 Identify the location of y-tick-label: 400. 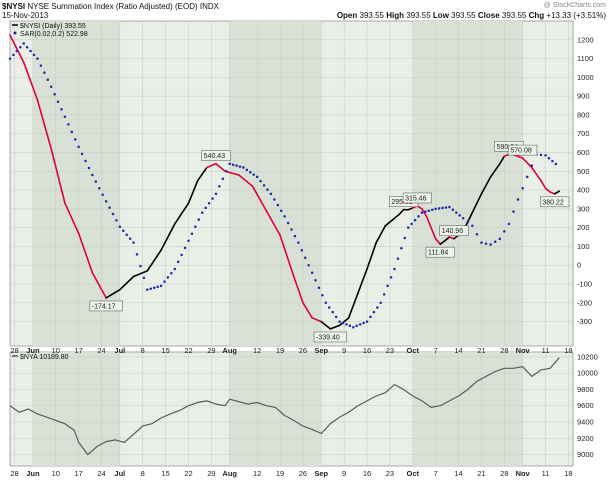
(583, 190).